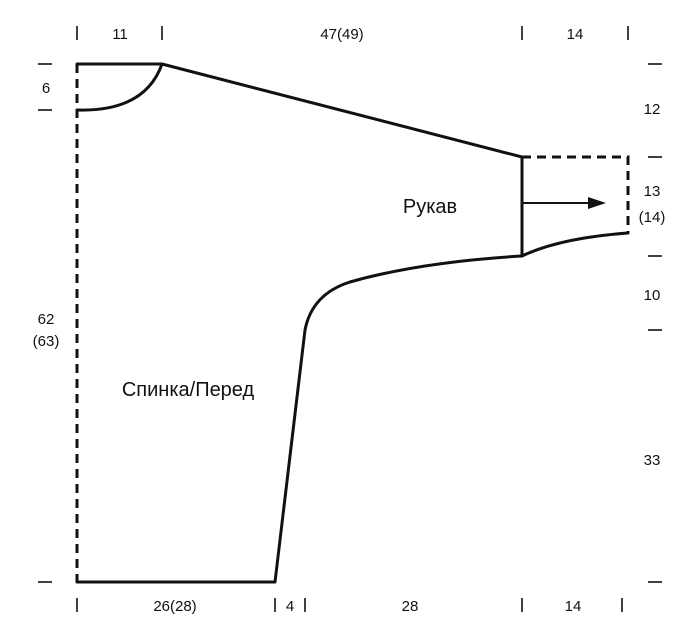 Image resolution: width=700 pixels, height=644 pixels. Describe the element at coordinates (576, 194) in the screenshot. I see `cuff-extension-dashed-line` at that location.